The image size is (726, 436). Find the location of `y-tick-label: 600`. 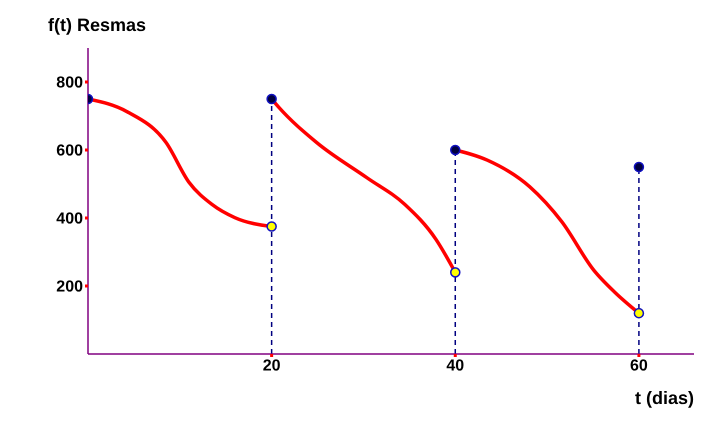

y-tick-label: 600 is located at coordinates (70, 151).